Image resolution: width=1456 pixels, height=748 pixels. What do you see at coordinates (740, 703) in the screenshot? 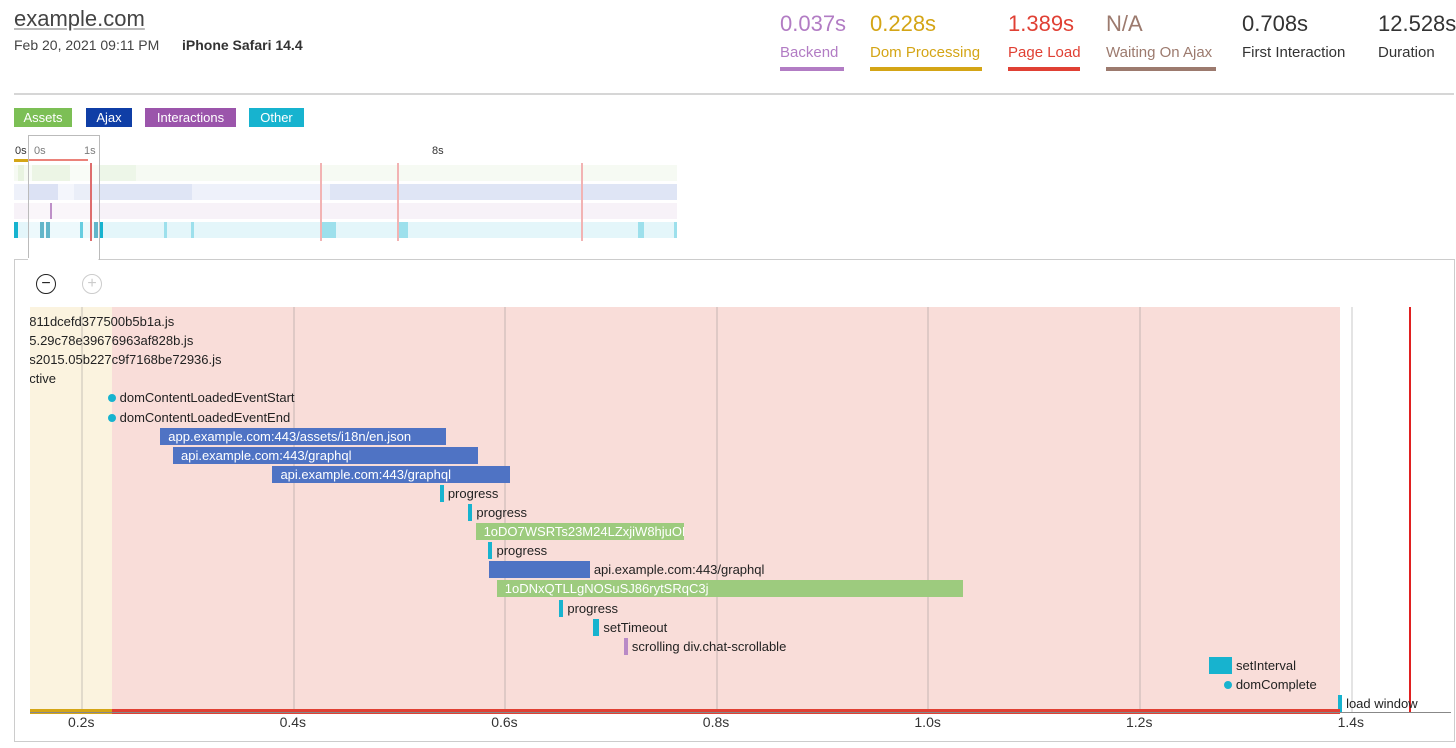
I see `timeline-row: load window` at bounding box center [740, 703].